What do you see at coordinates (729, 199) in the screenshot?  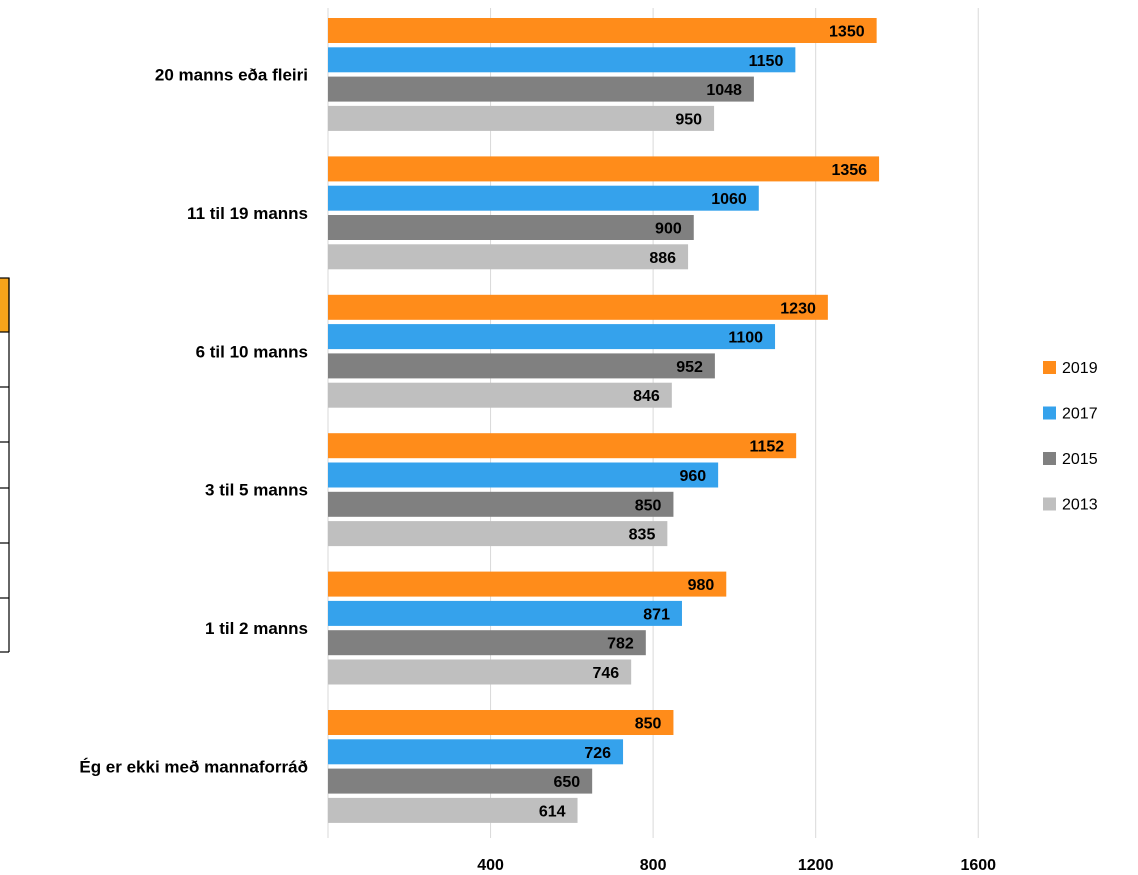 I see `data-label: 1060` at bounding box center [729, 199].